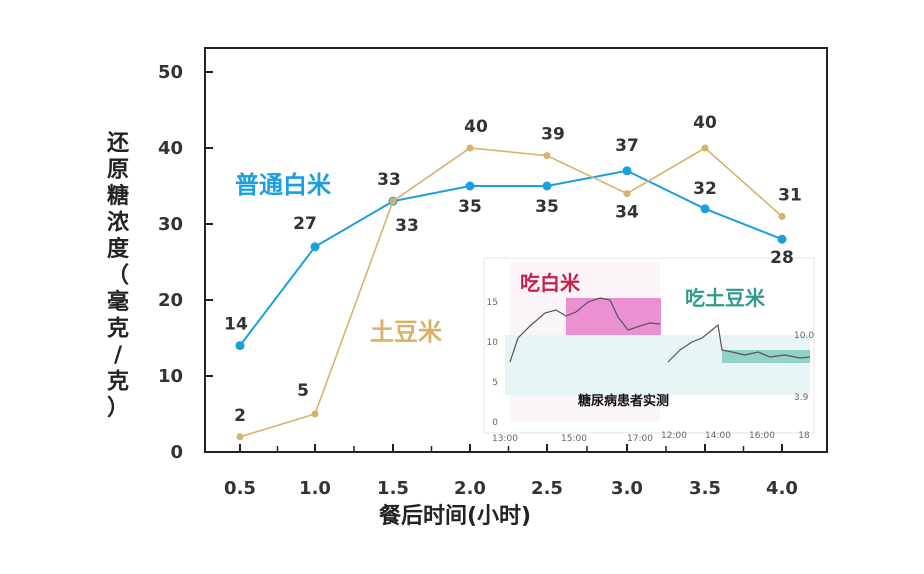  What do you see at coordinates (790, 195) in the screenshot?
I see `data-label: 31` at bounding box center [790, 195].